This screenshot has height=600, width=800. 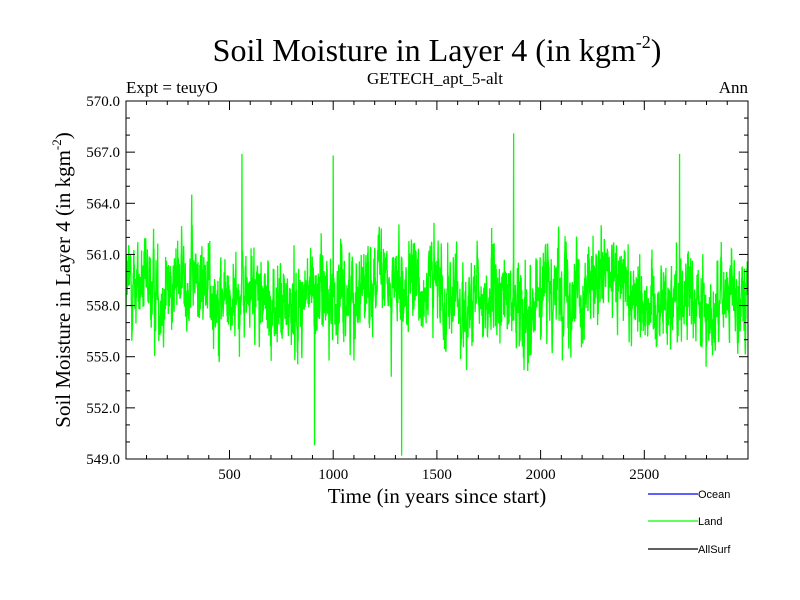 What do you see at coordinates (62, 279) in the screenshot?
I see `y-axis-label: Soil Moisture in Layer 4 (in kgm-2)` at bounding box center [62, 279].